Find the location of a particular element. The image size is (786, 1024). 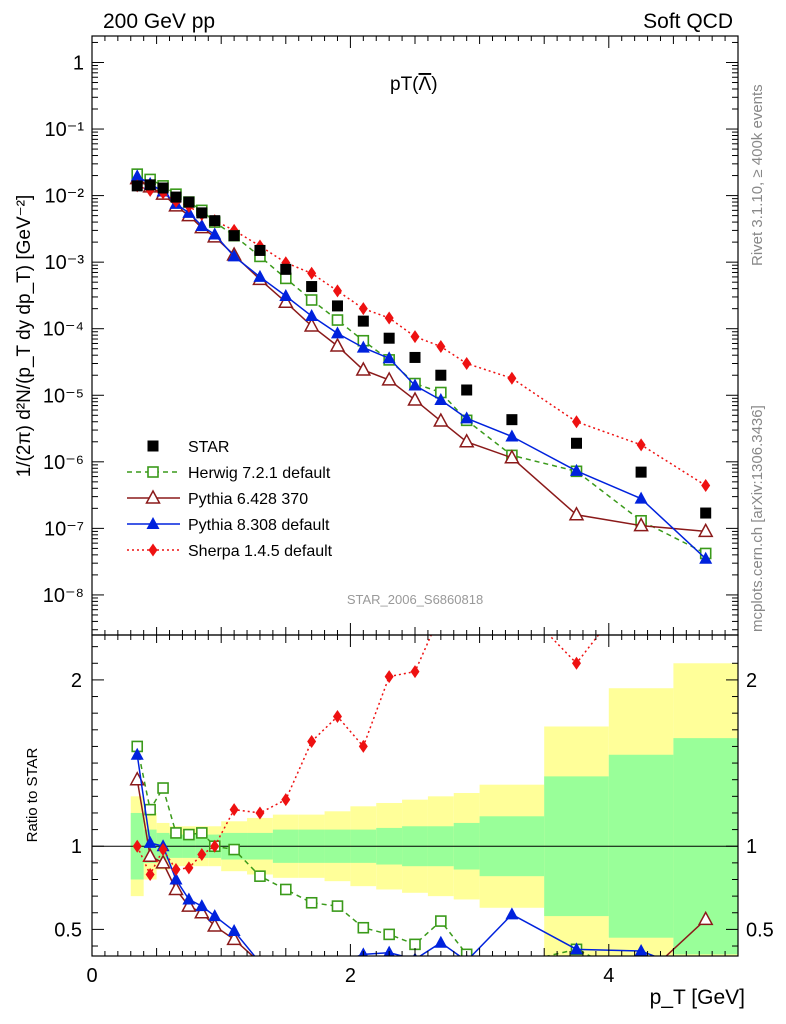

main-ytick-label: 10⁻² is located at coordinates (65, 197).